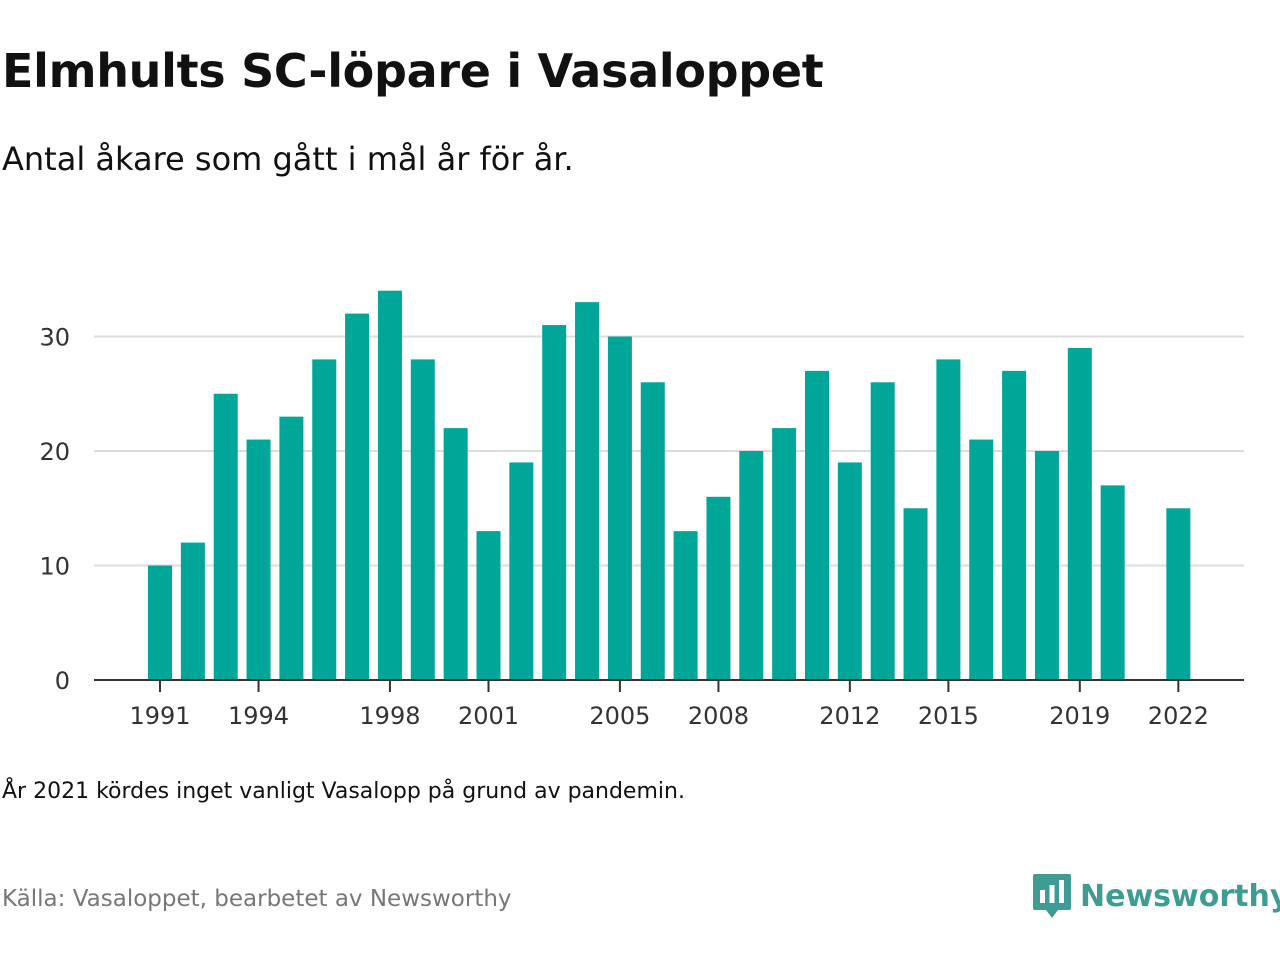 This screenshot has height=960, width=1280. What do you see at coordinates (587, 491) in the screenshot?
I see `bar-2004` at bounding box center [587, 491].